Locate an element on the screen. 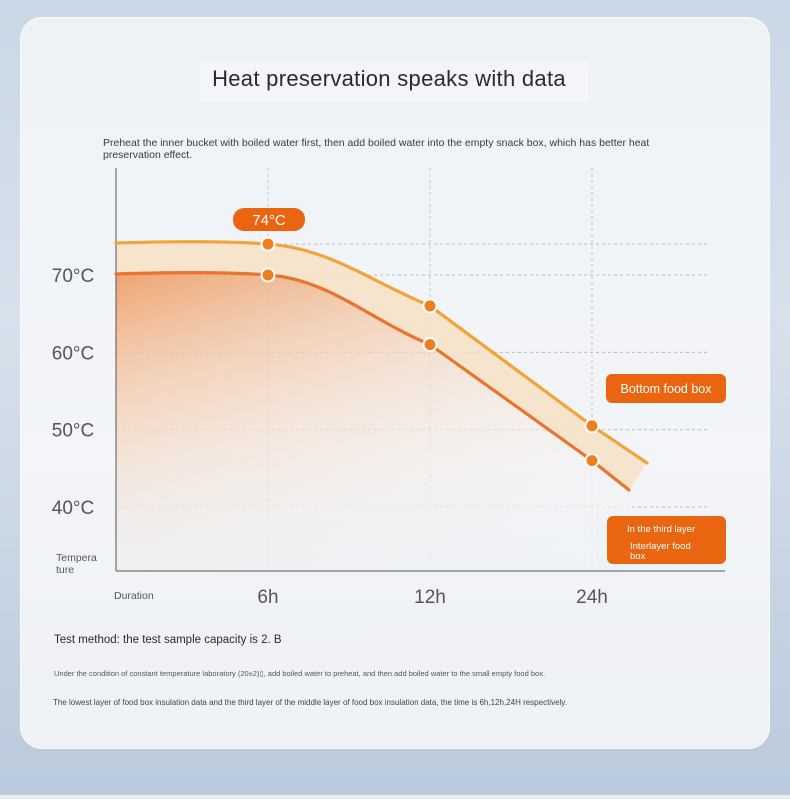 This screenshot has height=799, width=790. y-tick-label: 60°C is located at coordinates (73, 353).